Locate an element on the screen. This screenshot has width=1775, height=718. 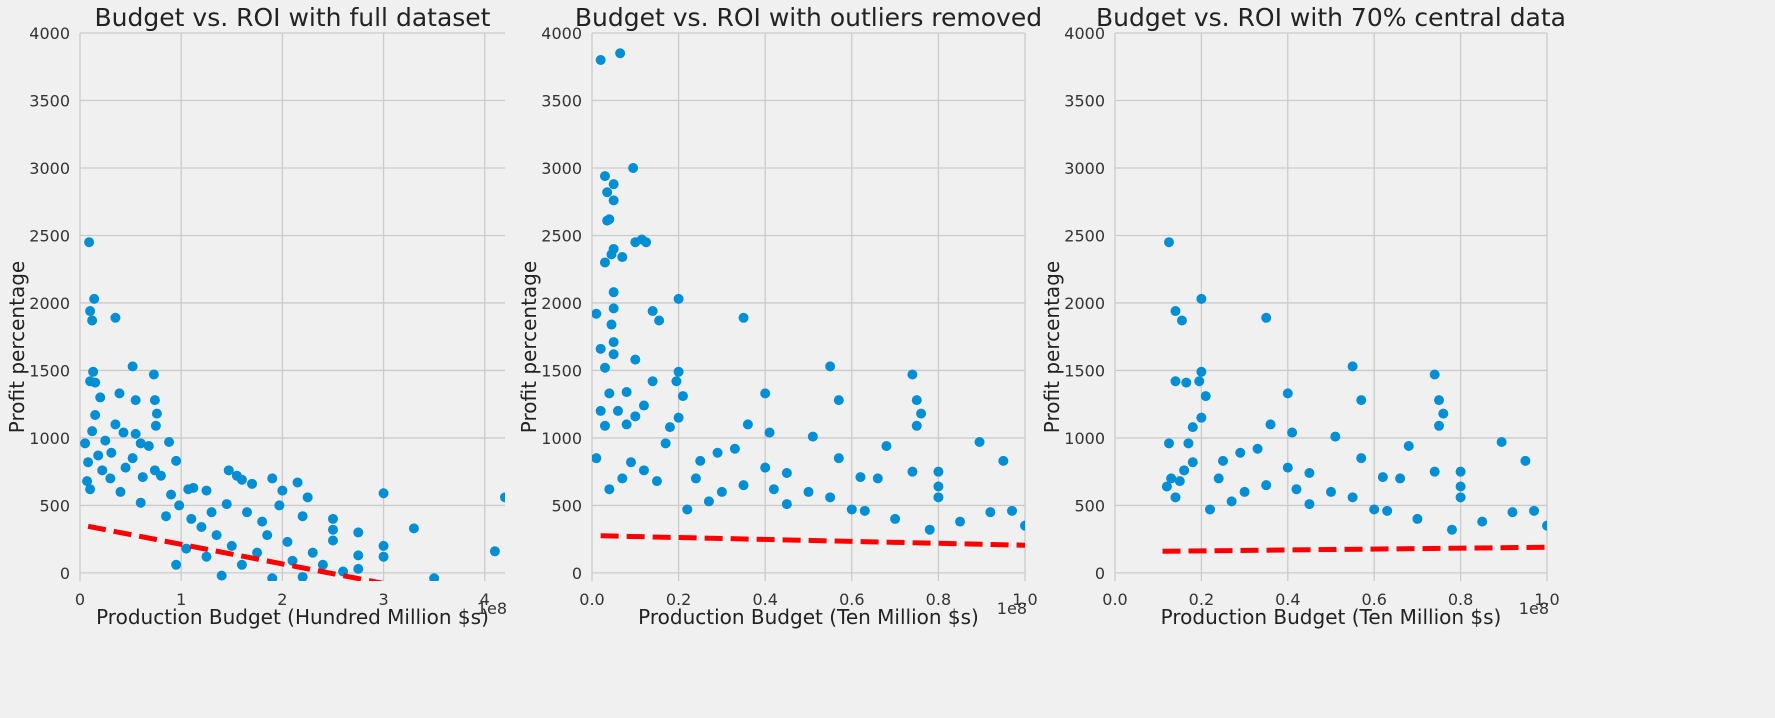
y-tick-label: 3500 is located at coordinates (49, 100).